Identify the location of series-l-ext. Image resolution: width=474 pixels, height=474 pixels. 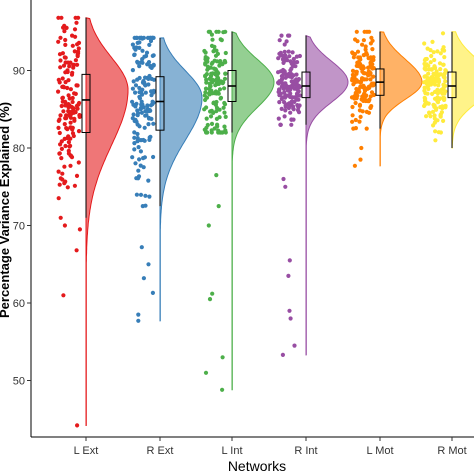
(92, 221).